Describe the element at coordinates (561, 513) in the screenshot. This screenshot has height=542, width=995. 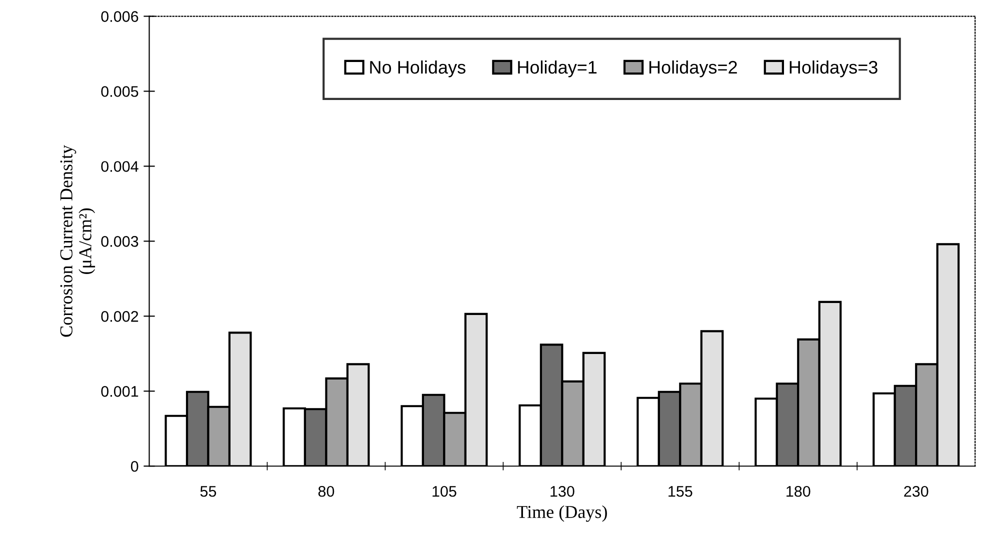
I see `x-axis-title: Time (Days)` at that location.